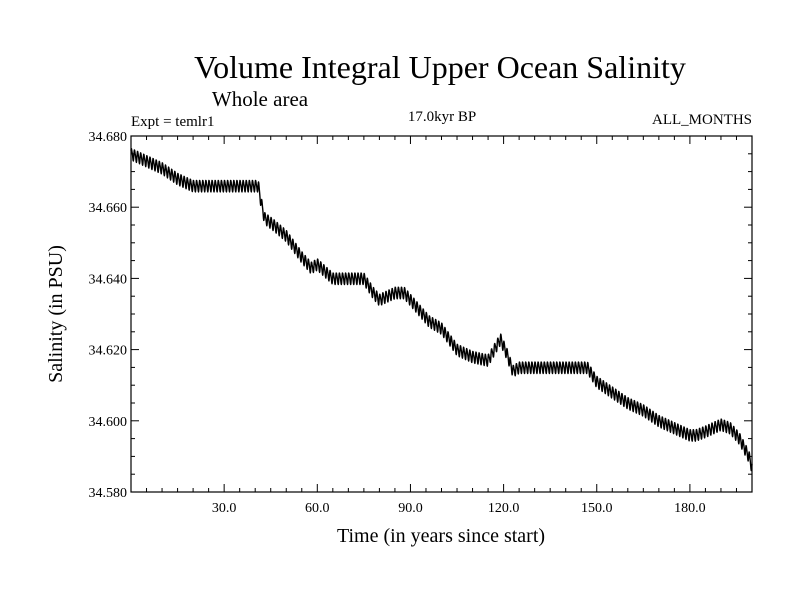 The height and width of the screenshot is (600, 800). Describe the element at coordinates (56, 314) in the screenshot. I see `y-axis-label: Salinity (in PSU)` at that location.